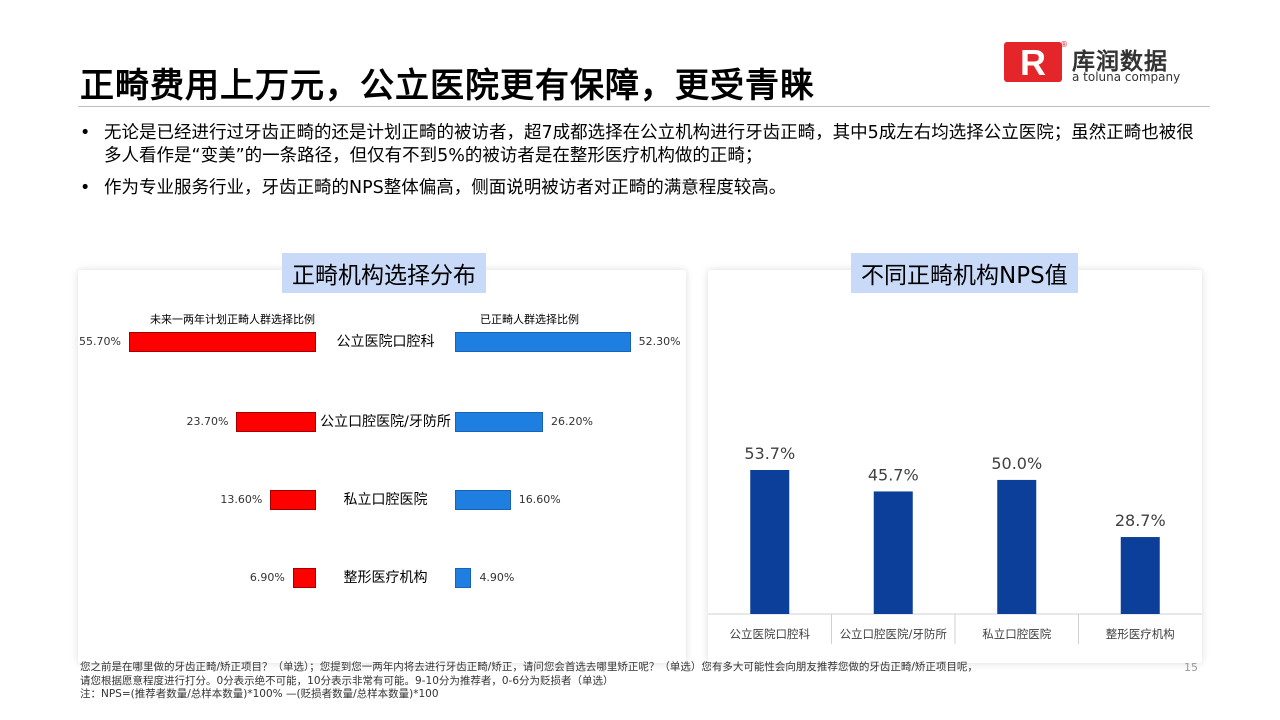  Describe the element at coordinates (267, 577) in the screenshot. I see `planned-value-label: 6.90%` at that location.